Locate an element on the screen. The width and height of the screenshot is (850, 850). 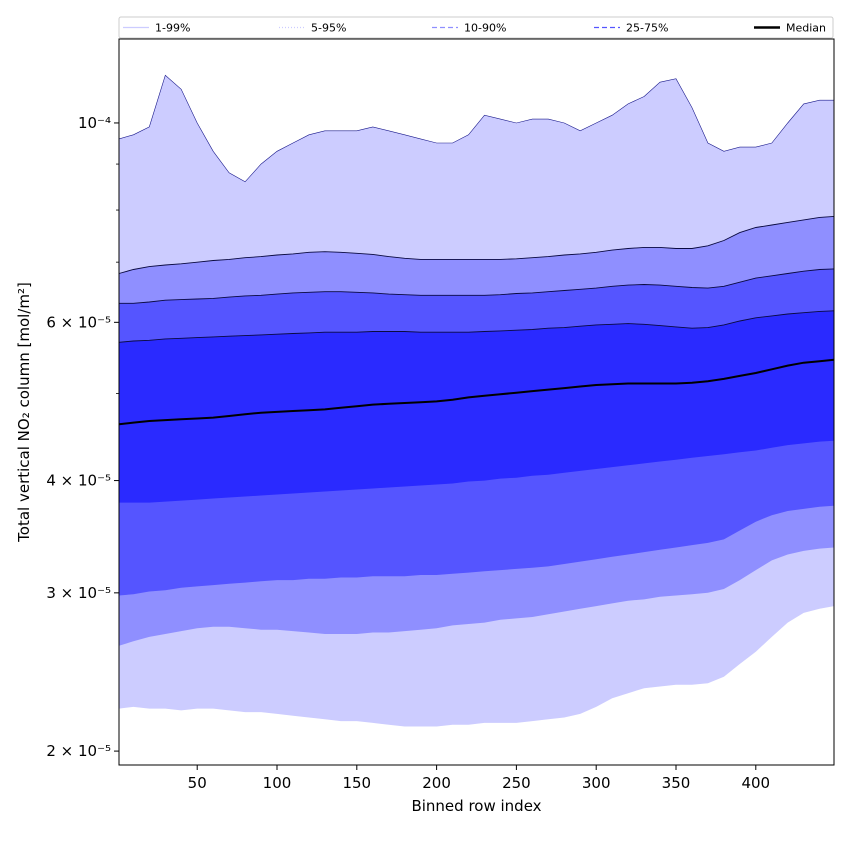
band-upper-edge-10-90% is located at coordinates (477, 286).